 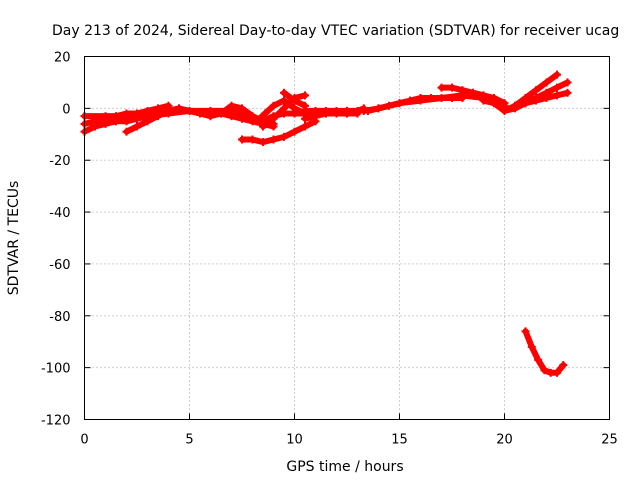 I want to click on x-axis-label: GPS time / hours, so click(x=344, y=467).